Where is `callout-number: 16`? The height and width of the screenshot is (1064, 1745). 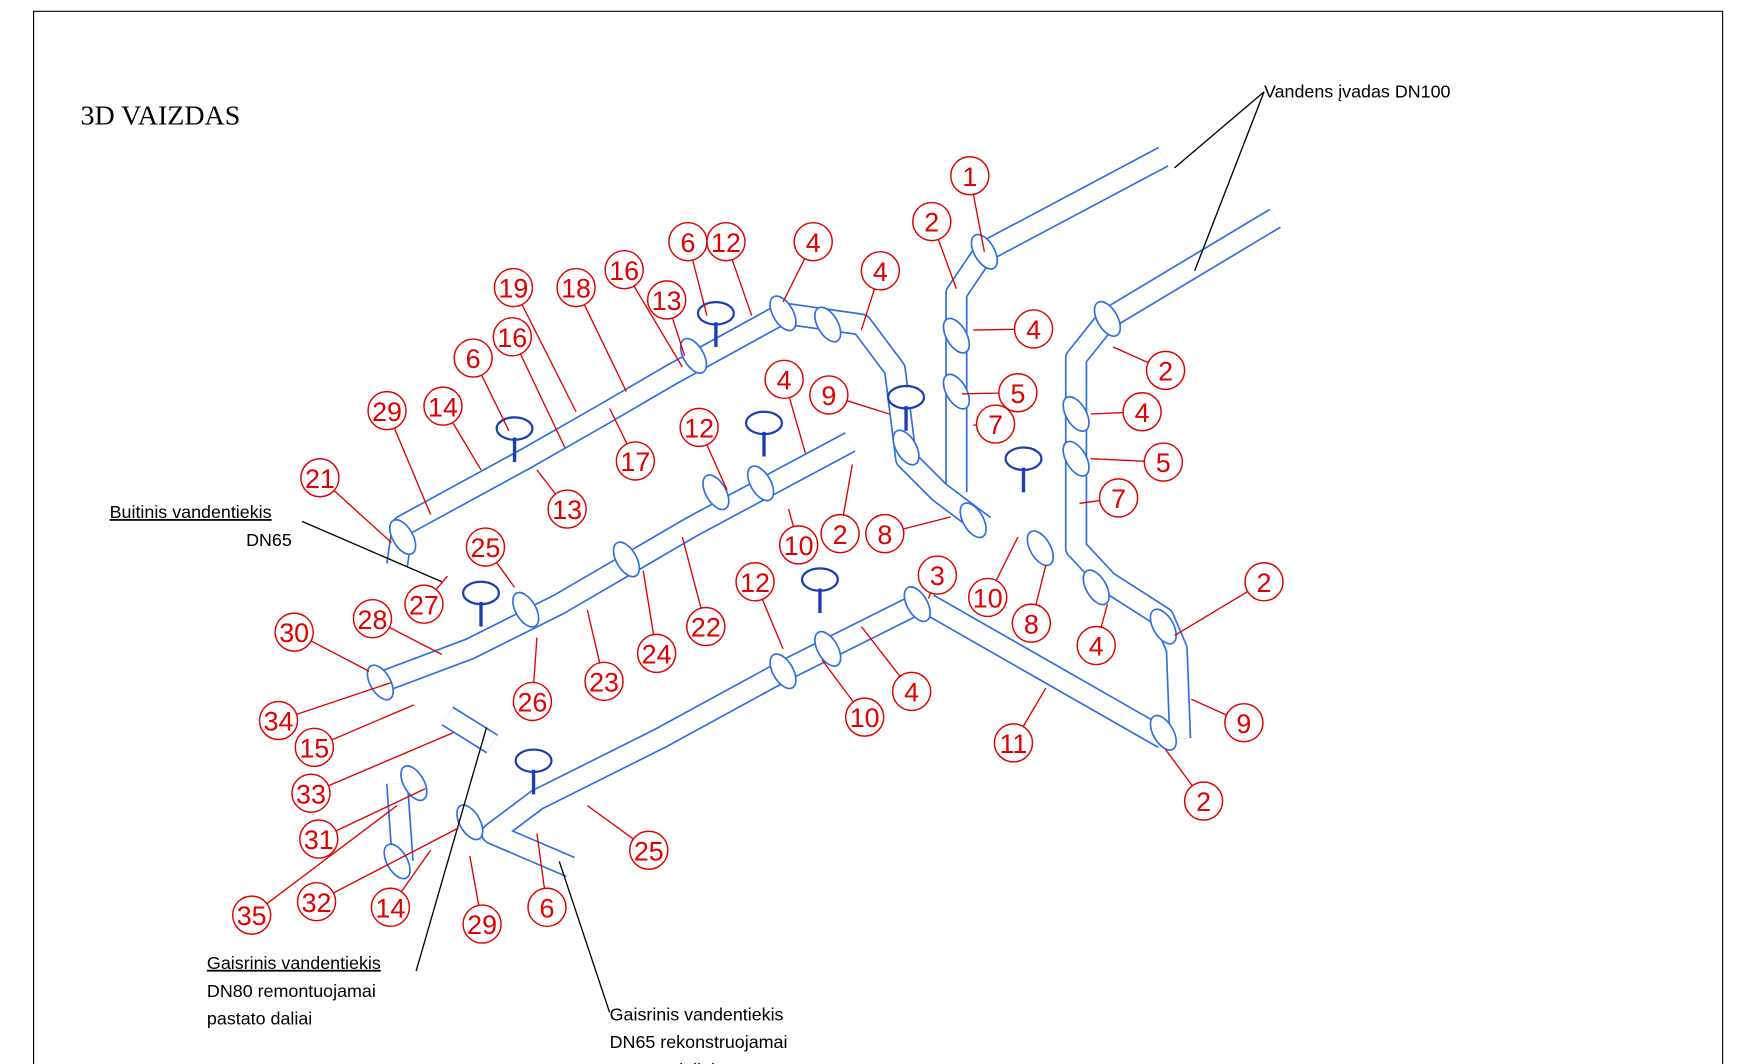 callout-number: 16 is located at coordinates (512, 338).